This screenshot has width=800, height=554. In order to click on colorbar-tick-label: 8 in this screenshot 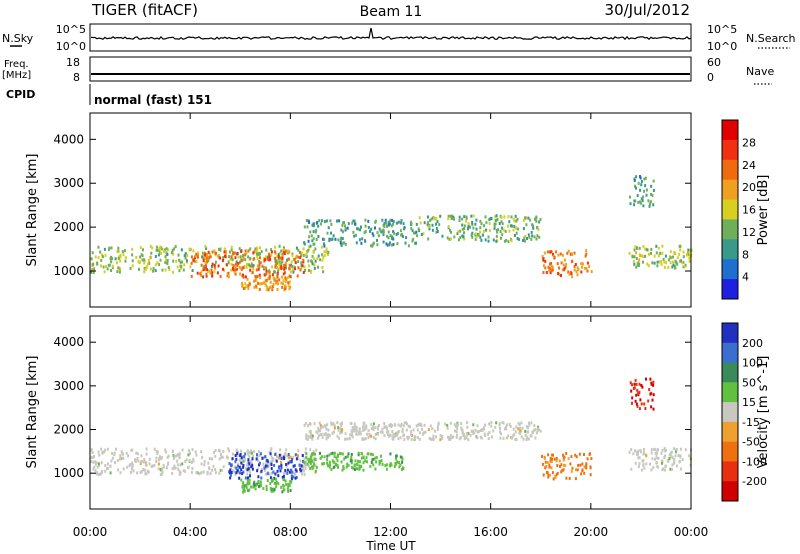, I will do `click(745, 254)`.